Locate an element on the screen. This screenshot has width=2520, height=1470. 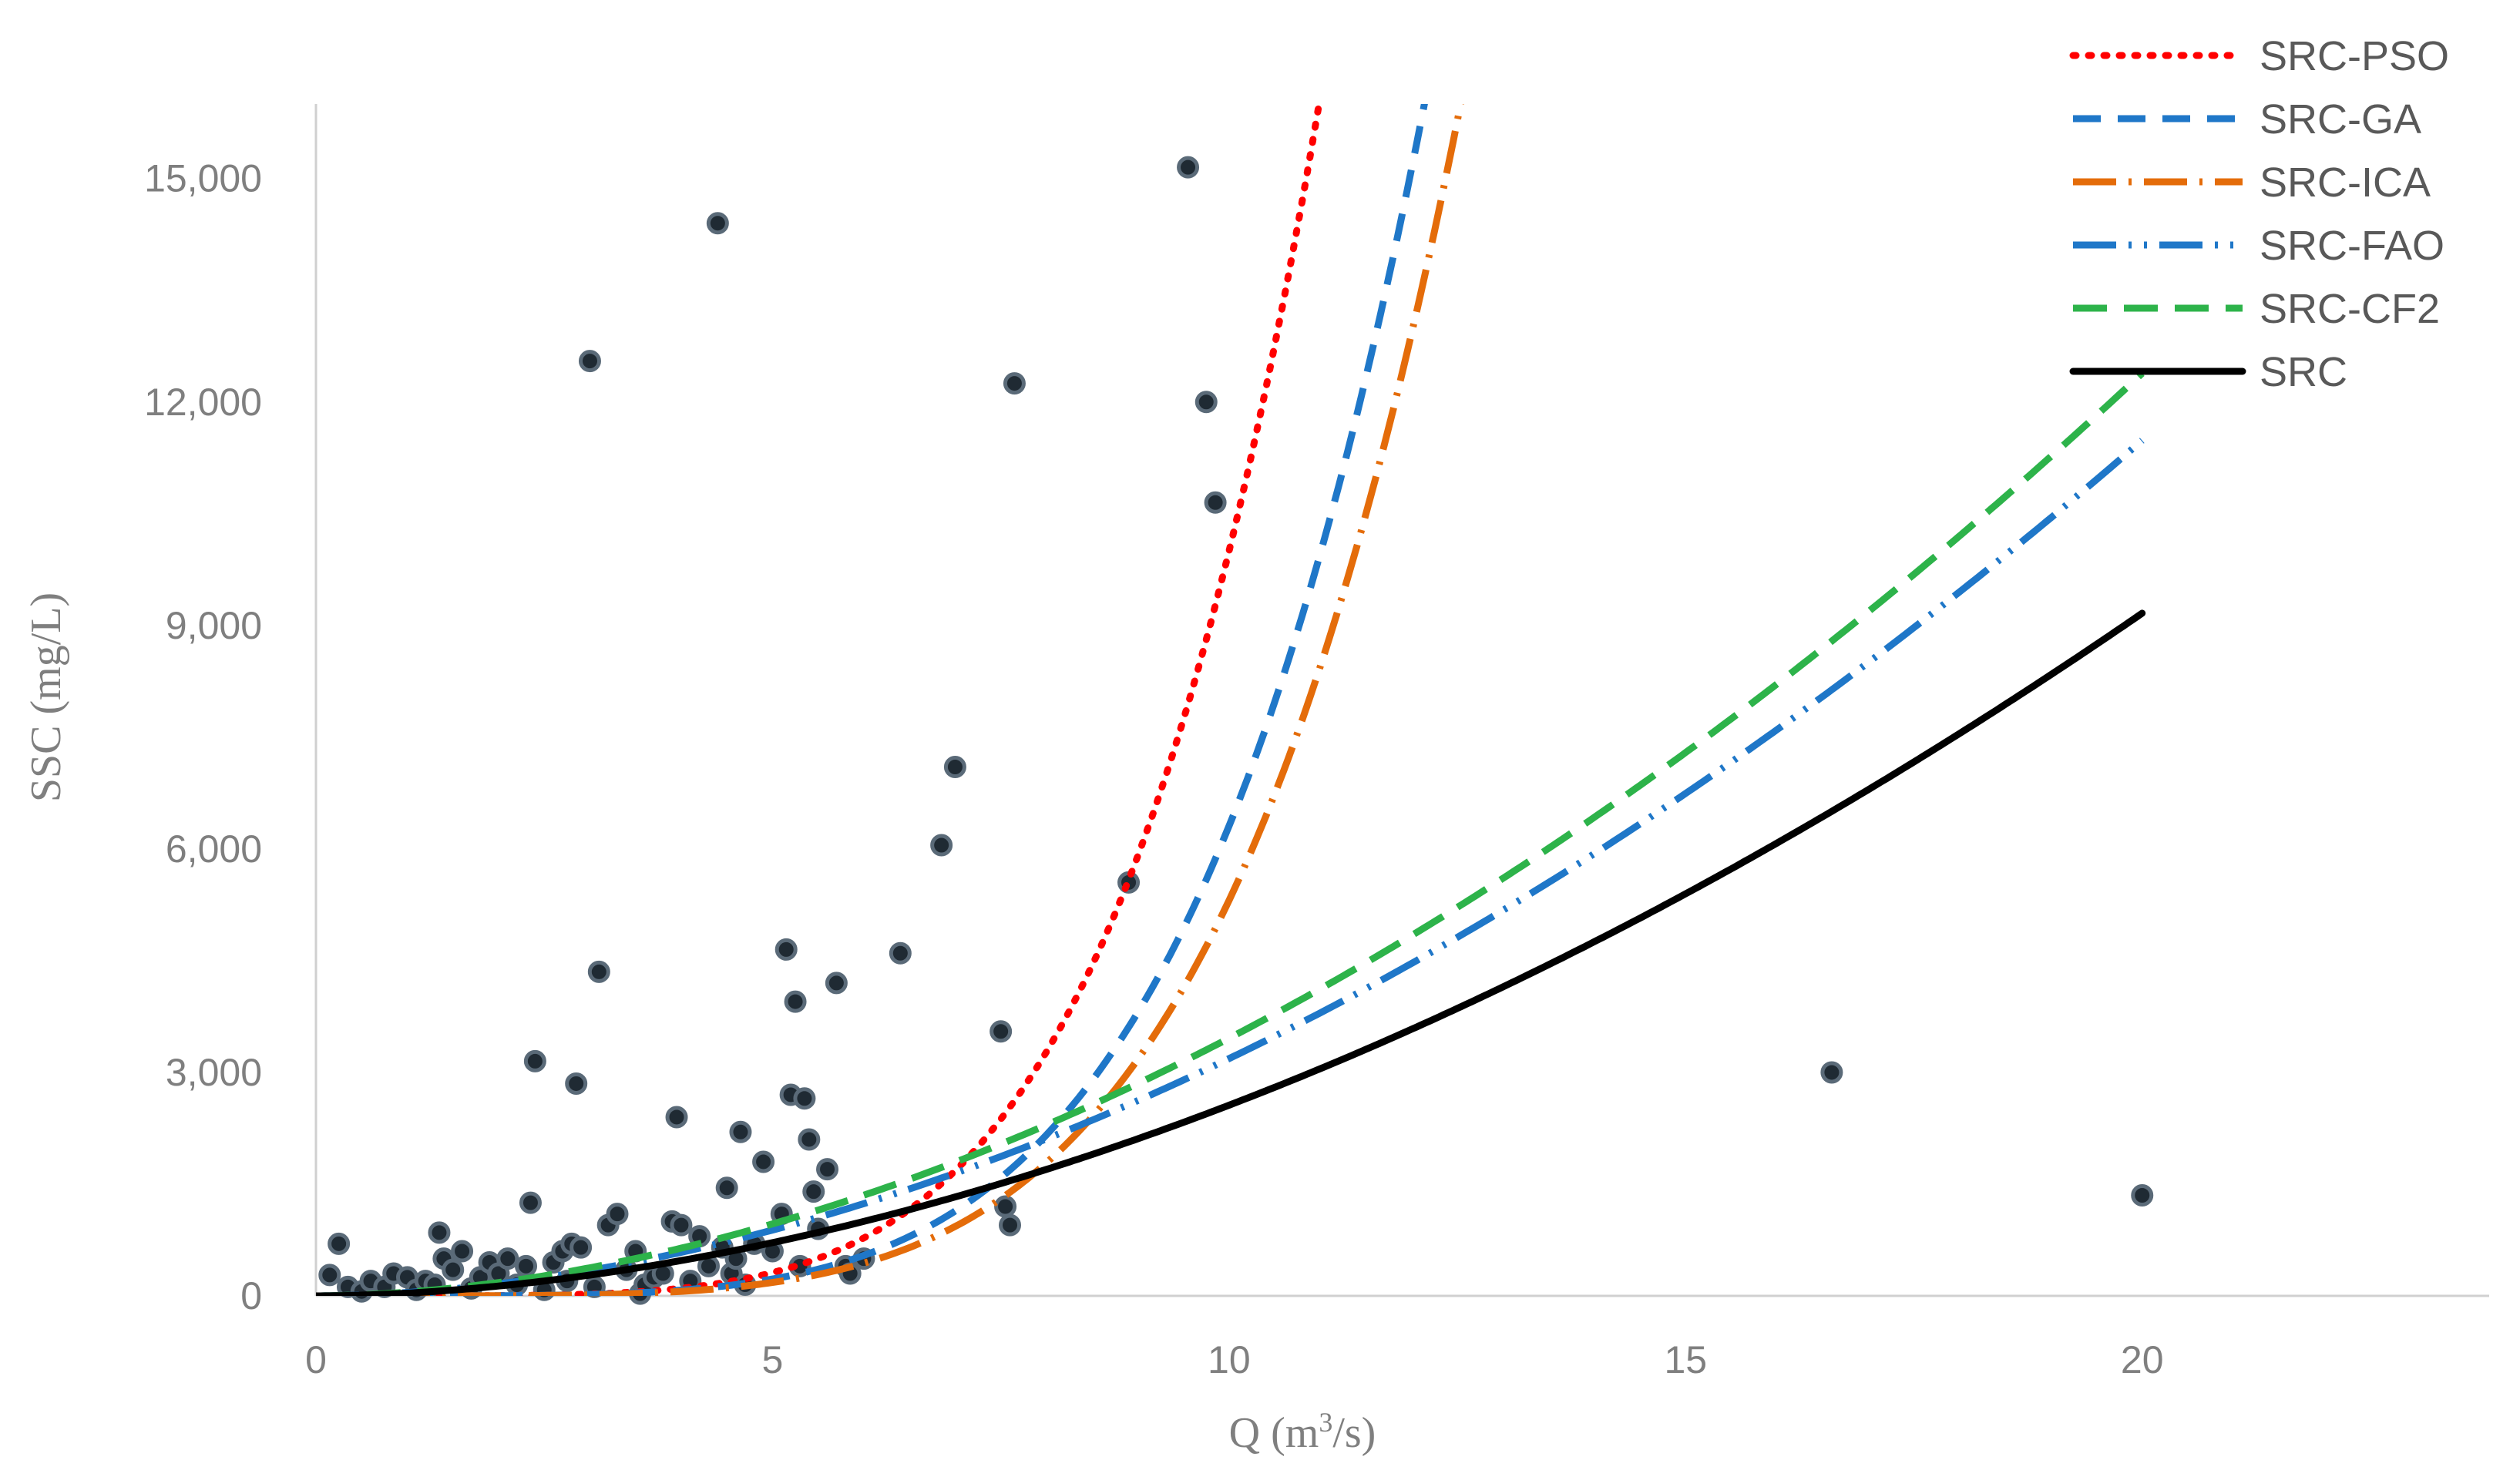
y-axis-title: SSC (mg/L) is located at coordinates (46, 697).